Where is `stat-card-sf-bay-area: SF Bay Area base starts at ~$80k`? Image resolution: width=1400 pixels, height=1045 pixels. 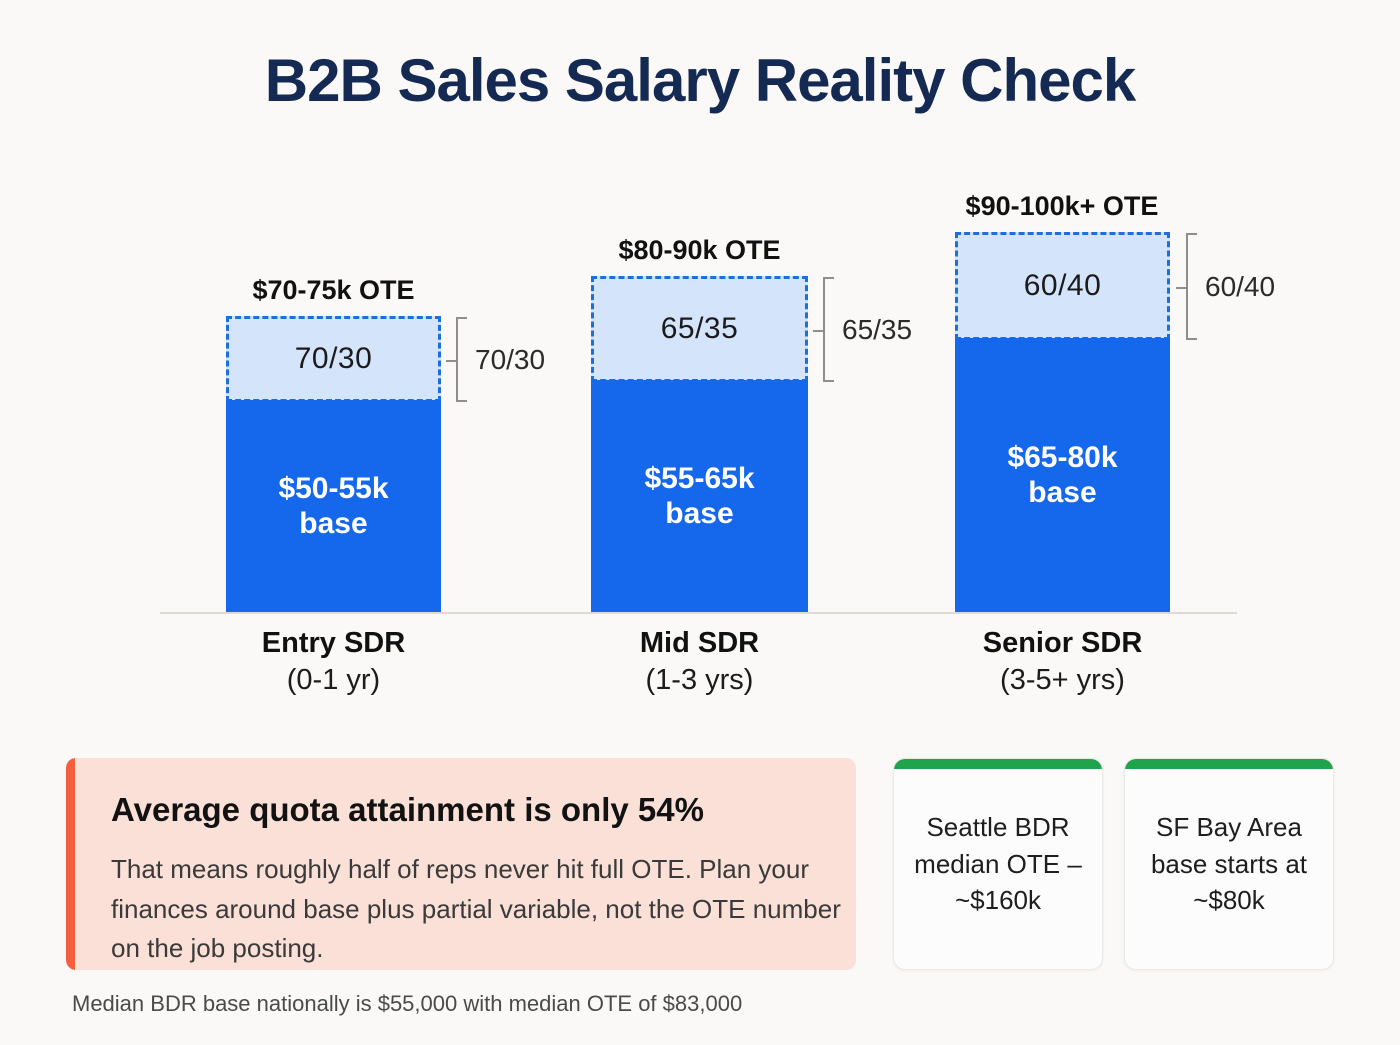 stat-card-sf-bay-area: SF Bay Area base starts at ~$80k is located at coordinates (1229, 864).